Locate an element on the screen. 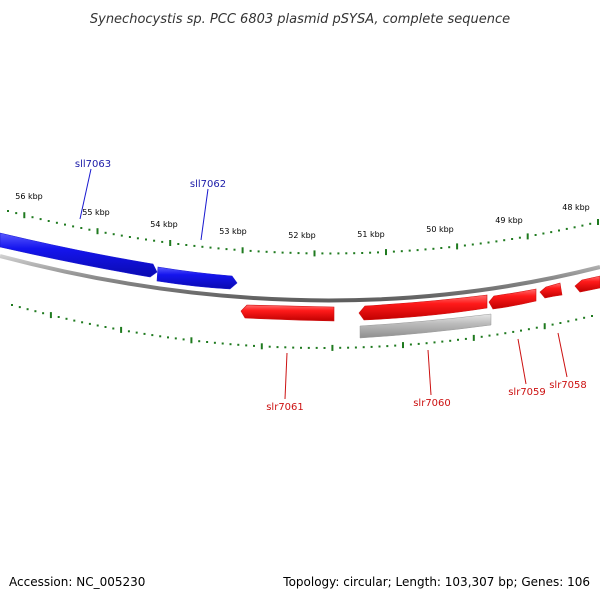 This screenshot has width=600, height=600. scale-label-53kbp: 53 kbp is located at coordinates (233, 231).